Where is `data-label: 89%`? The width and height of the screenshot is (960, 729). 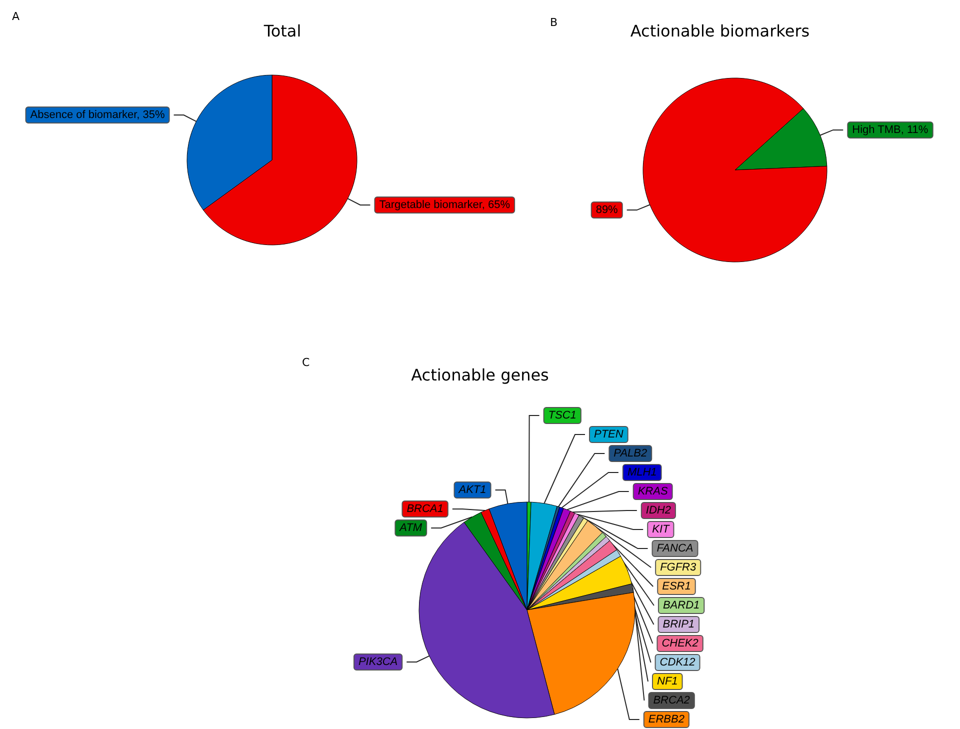
data-label: 89% is located at coordinates (607, 210).